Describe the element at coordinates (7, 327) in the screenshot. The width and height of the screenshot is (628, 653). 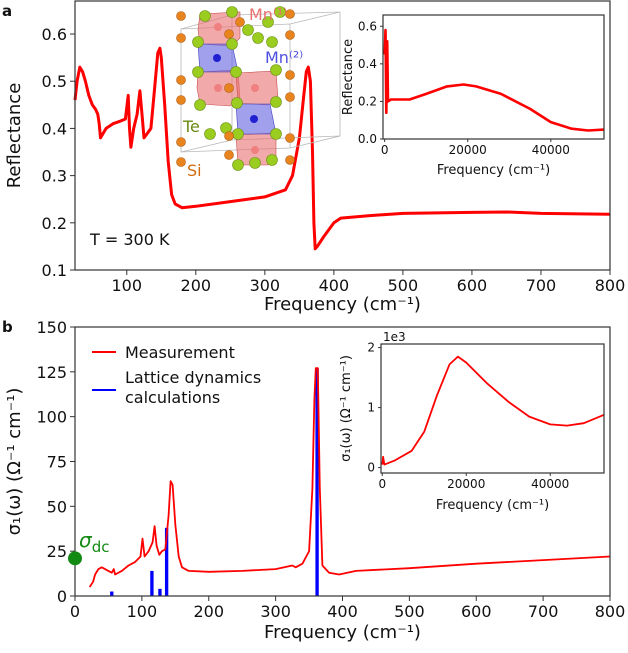
I see `panel-b-label: b` at that location.